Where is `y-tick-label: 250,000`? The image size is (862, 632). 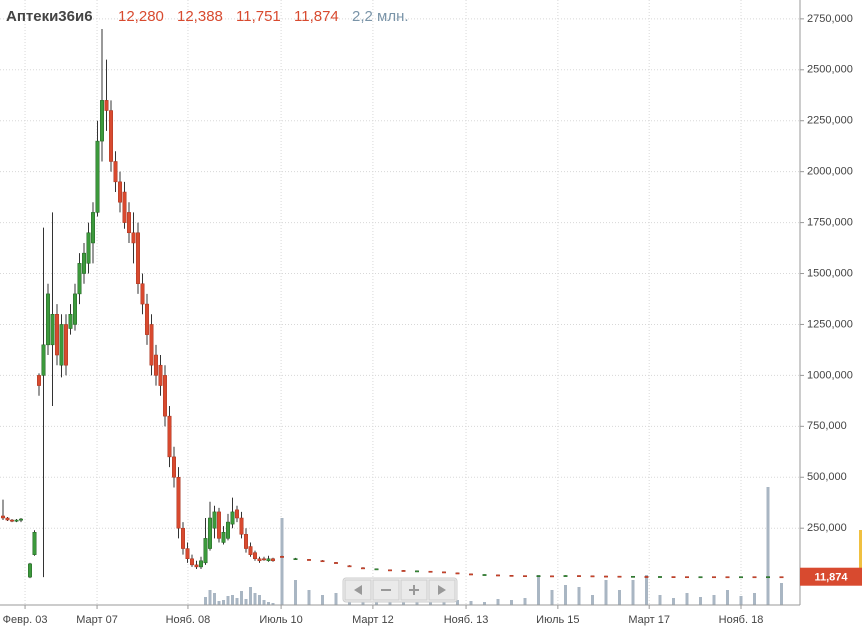
y-tick-label: 250,000 is located at coordinates (827, 528).